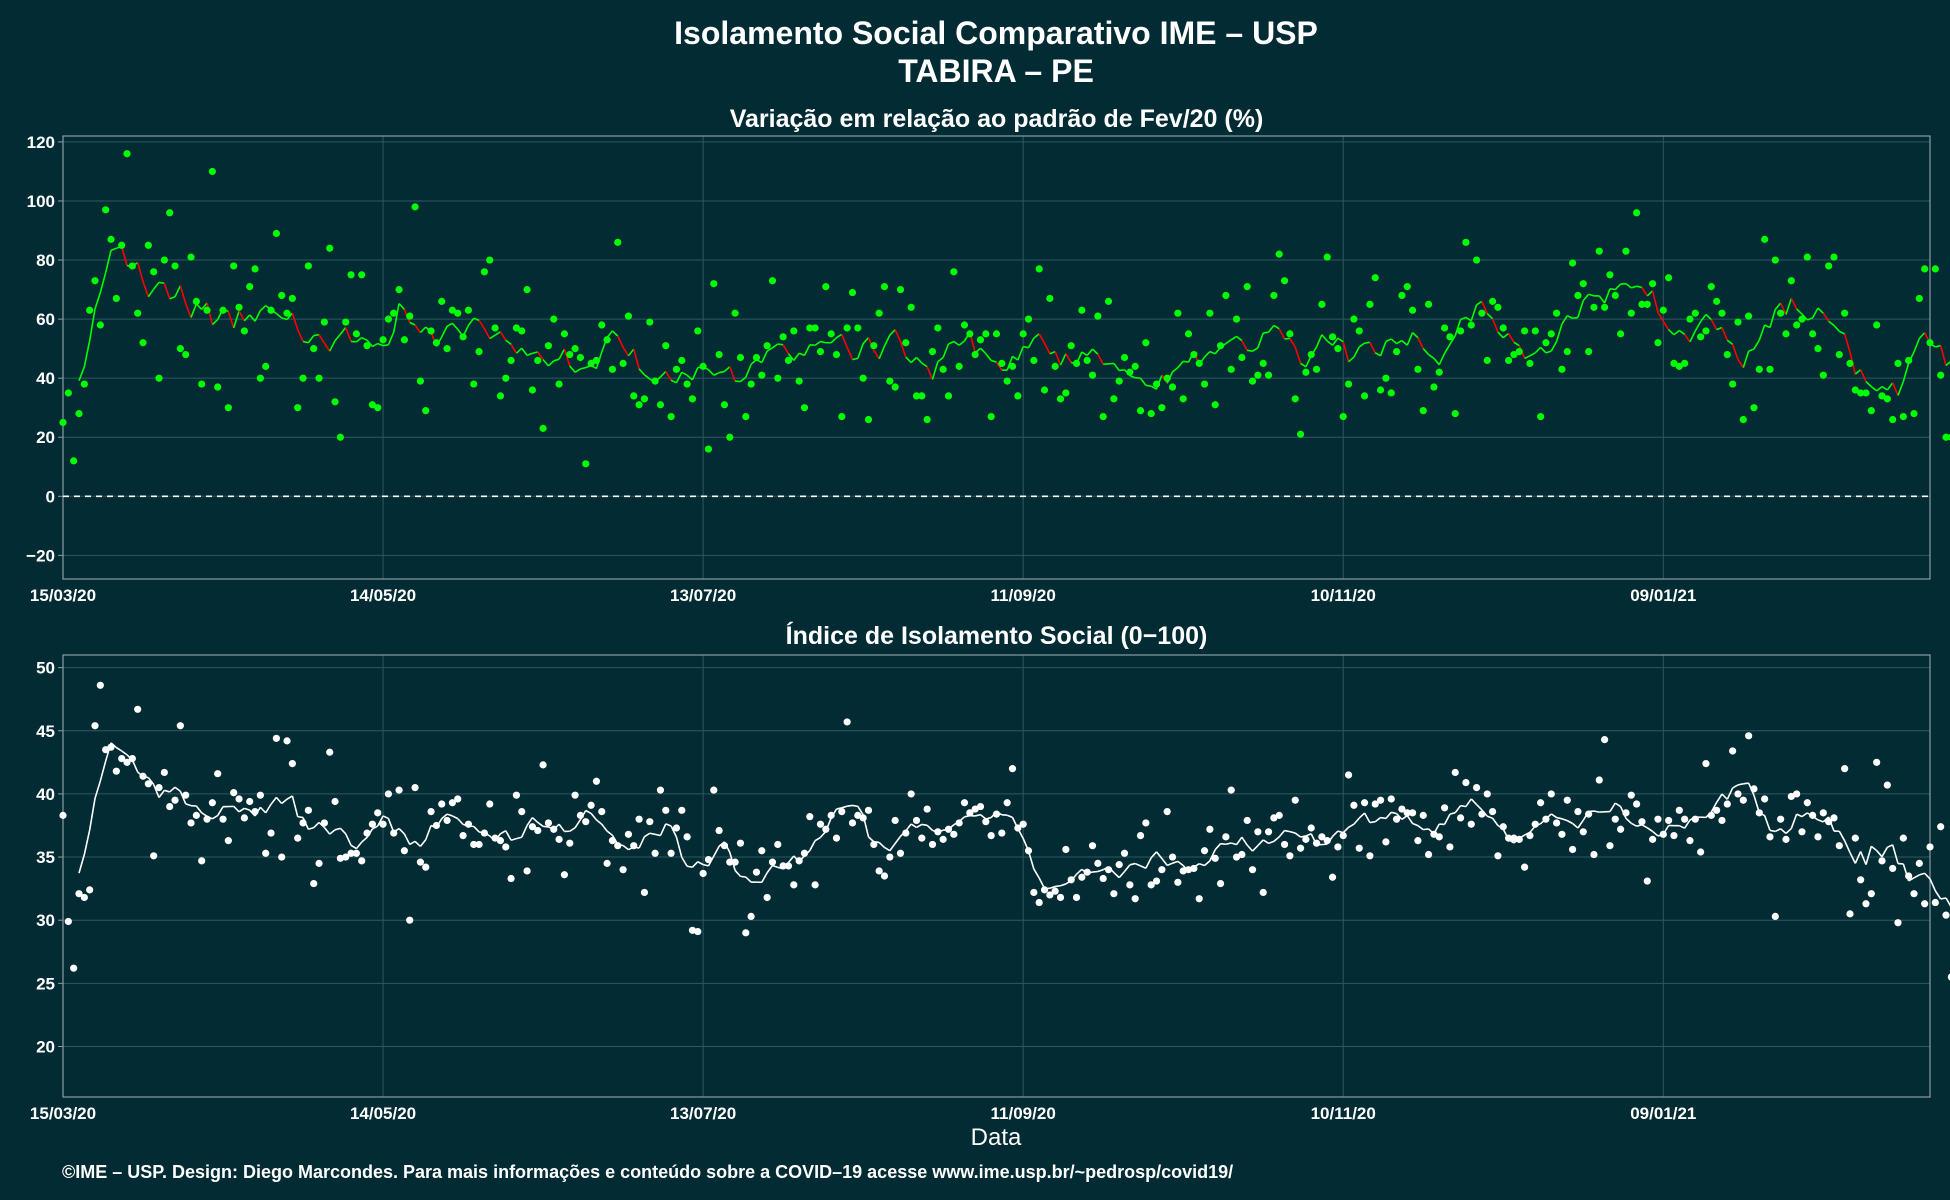 This screenshot has width=1950, height=1200. I want to click on y-tick-label: 40, so click(45, 794).